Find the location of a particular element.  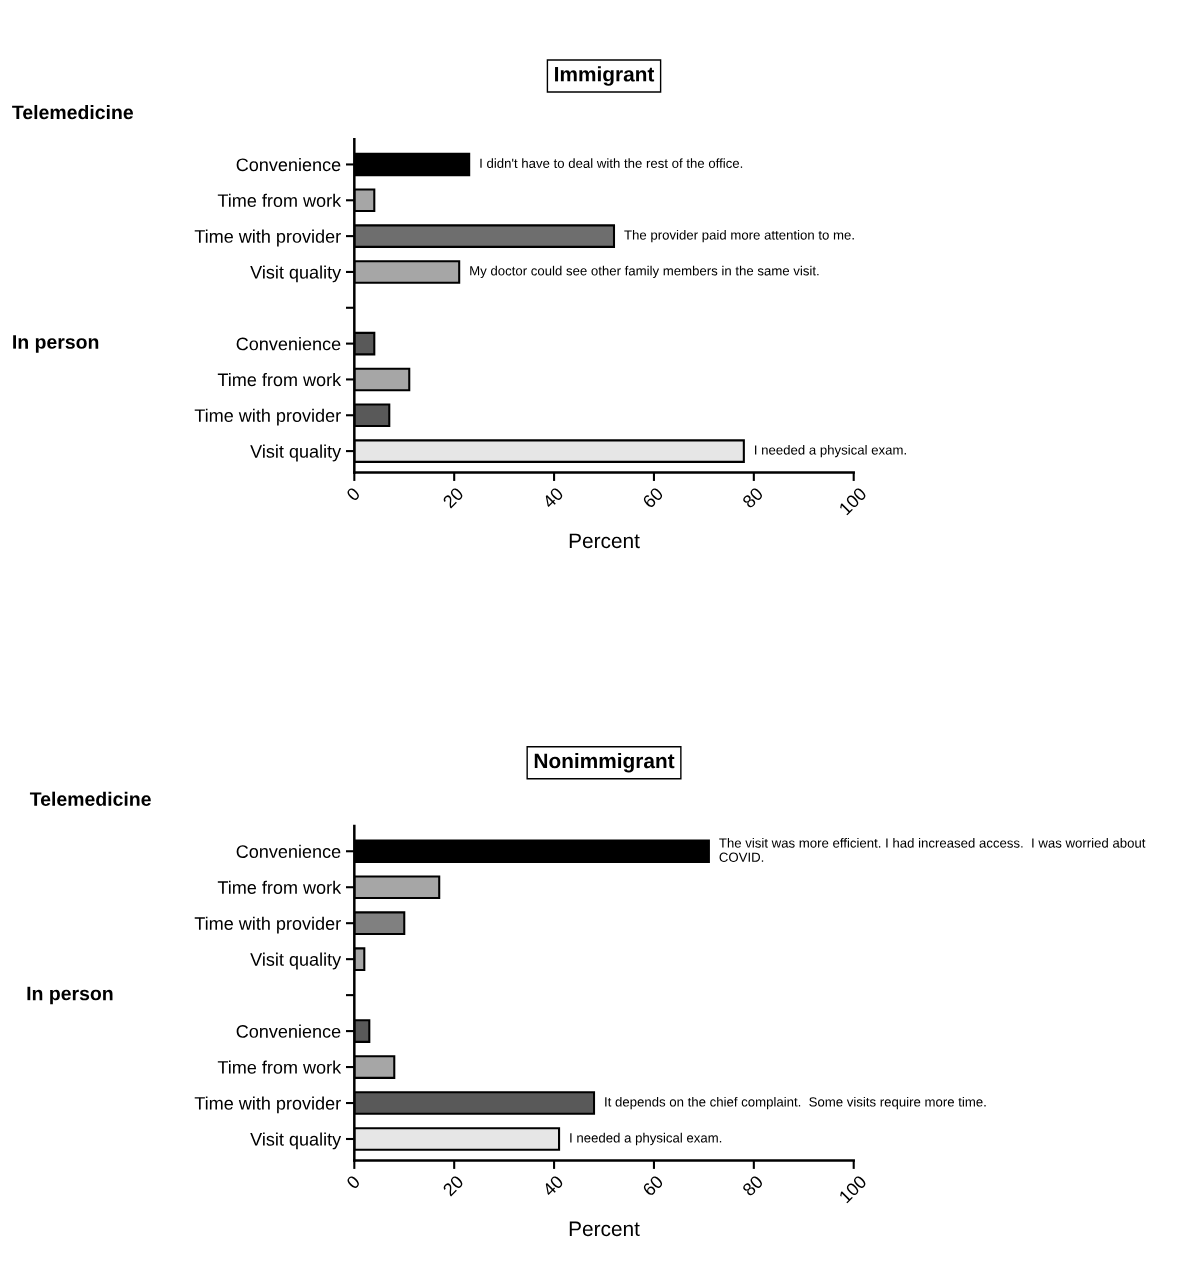

data-label: It depends on the chief complaint. Some visits require more time. is located at coordinates (795, 1103).